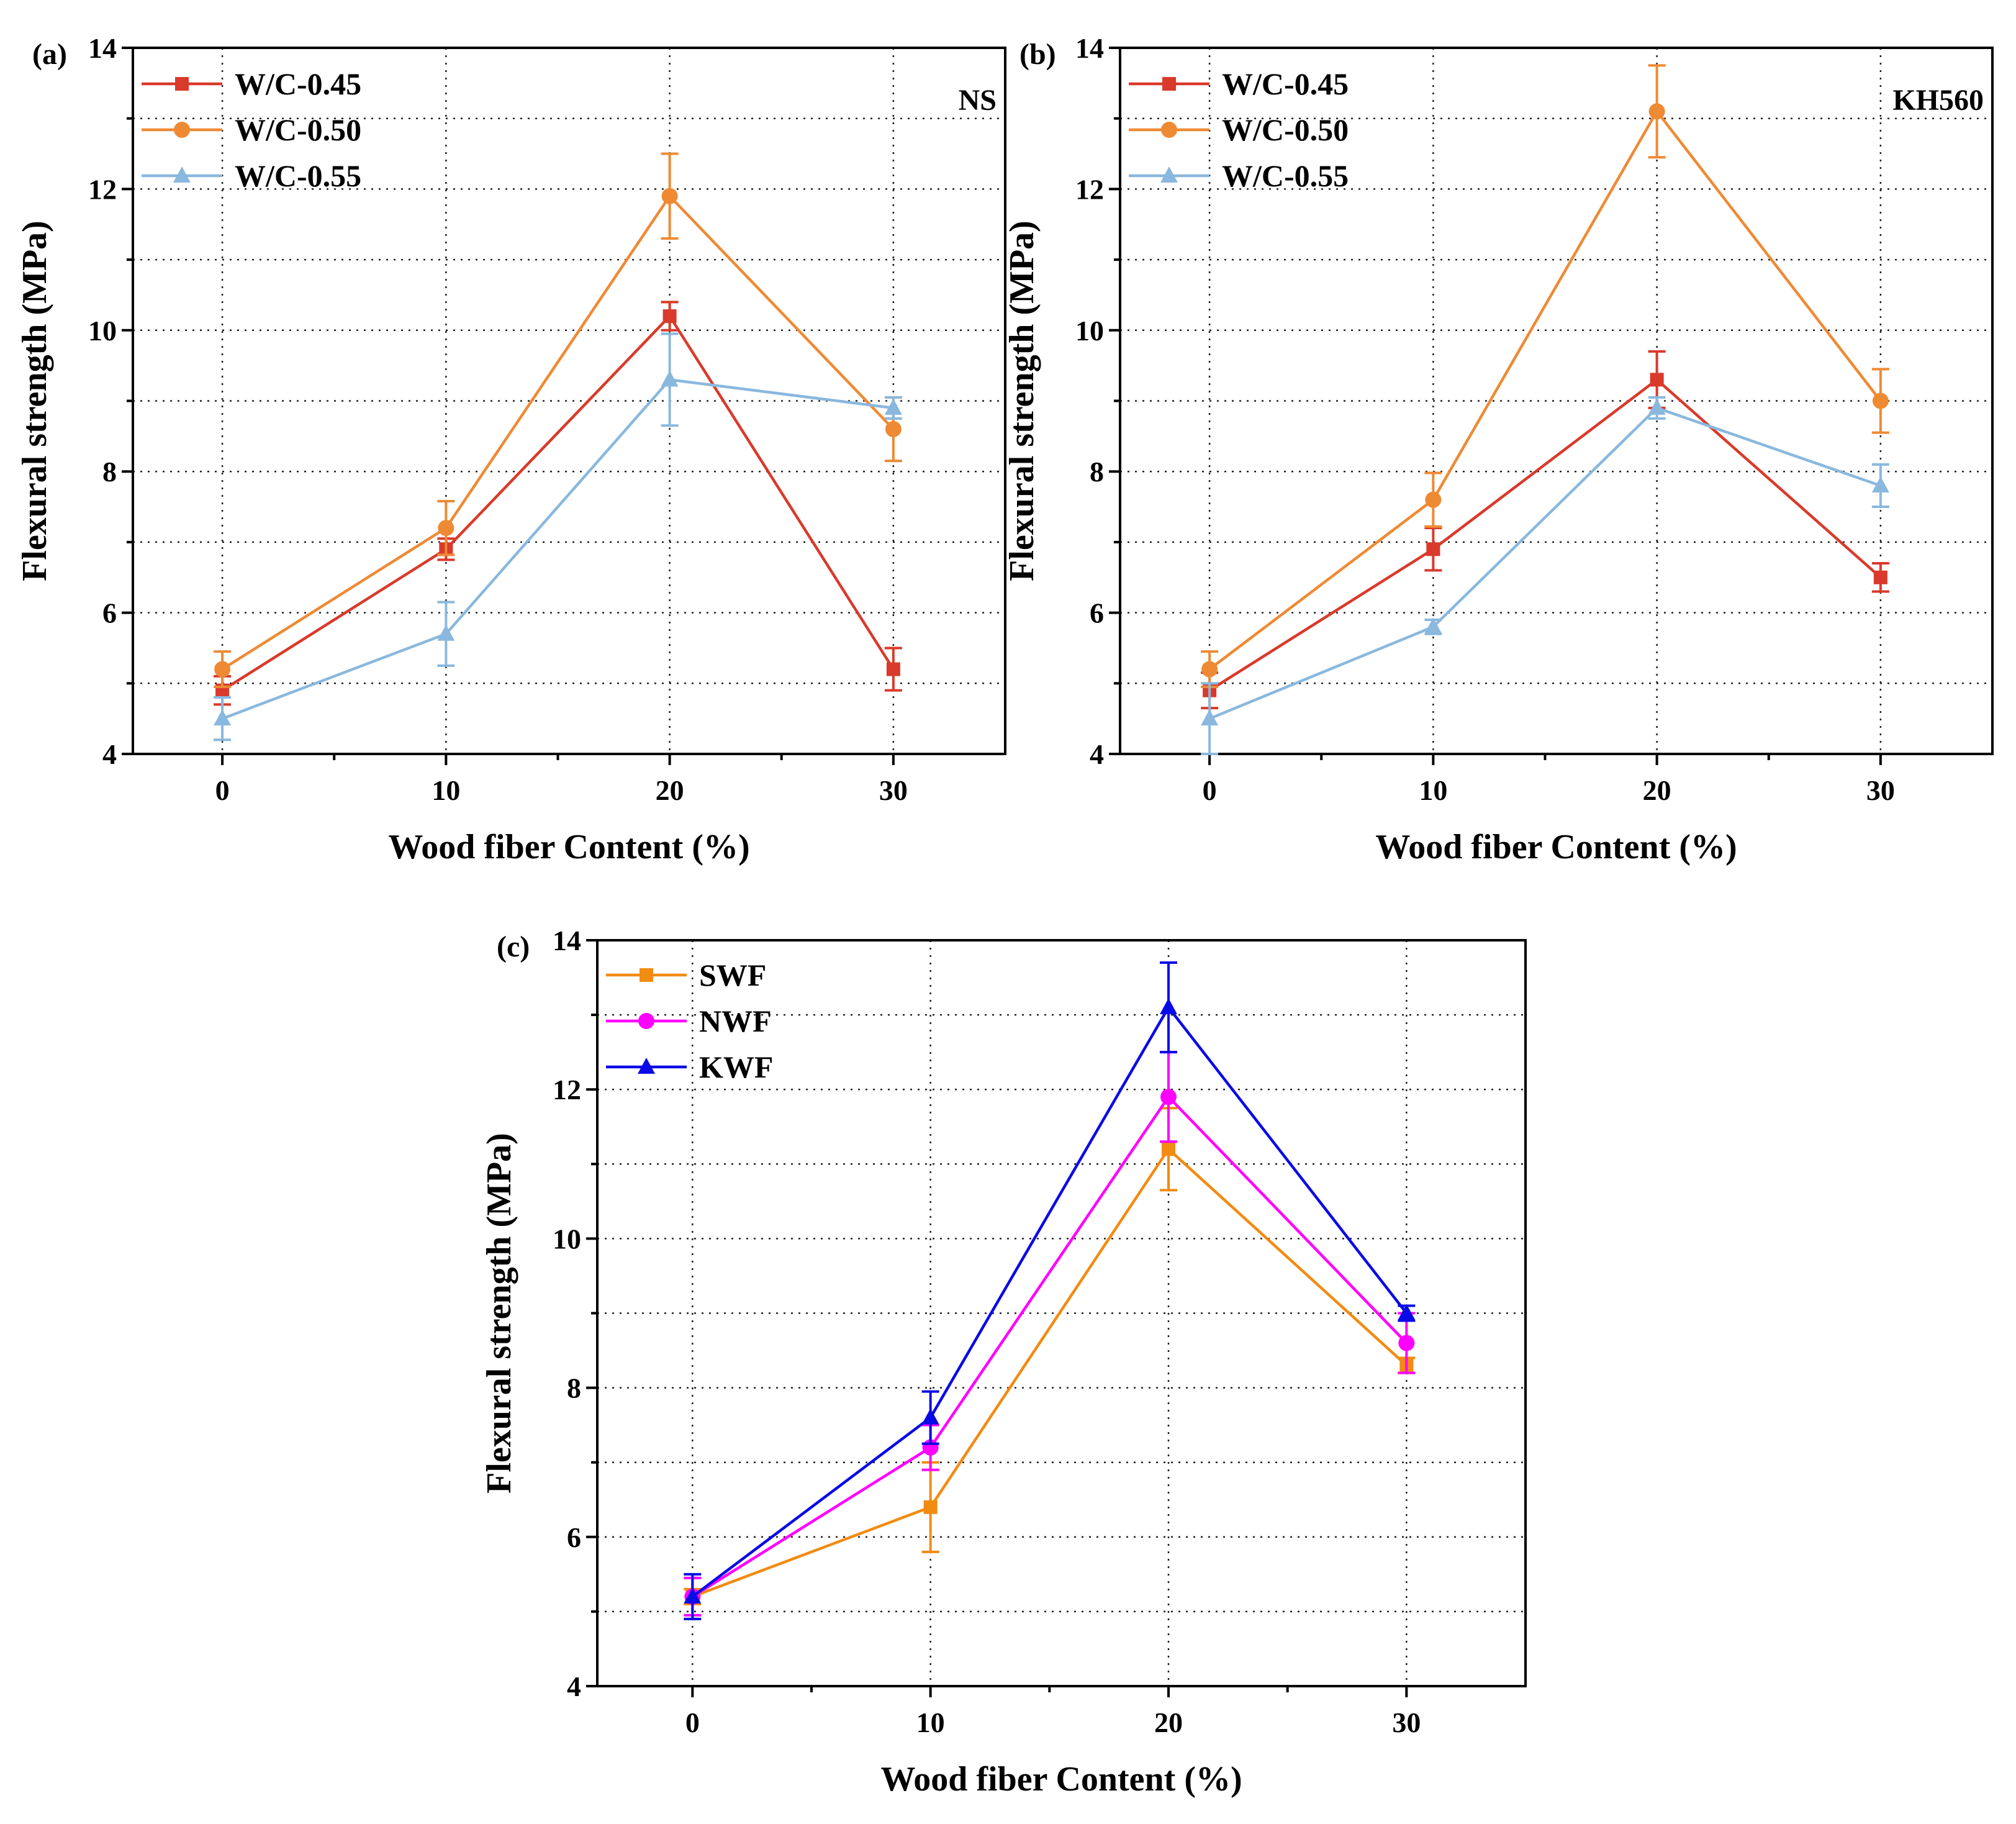 Image resolution: width=2016 pixels, height=1824 pixels. I want to click on panel-label: (b), so click(1037, 55).